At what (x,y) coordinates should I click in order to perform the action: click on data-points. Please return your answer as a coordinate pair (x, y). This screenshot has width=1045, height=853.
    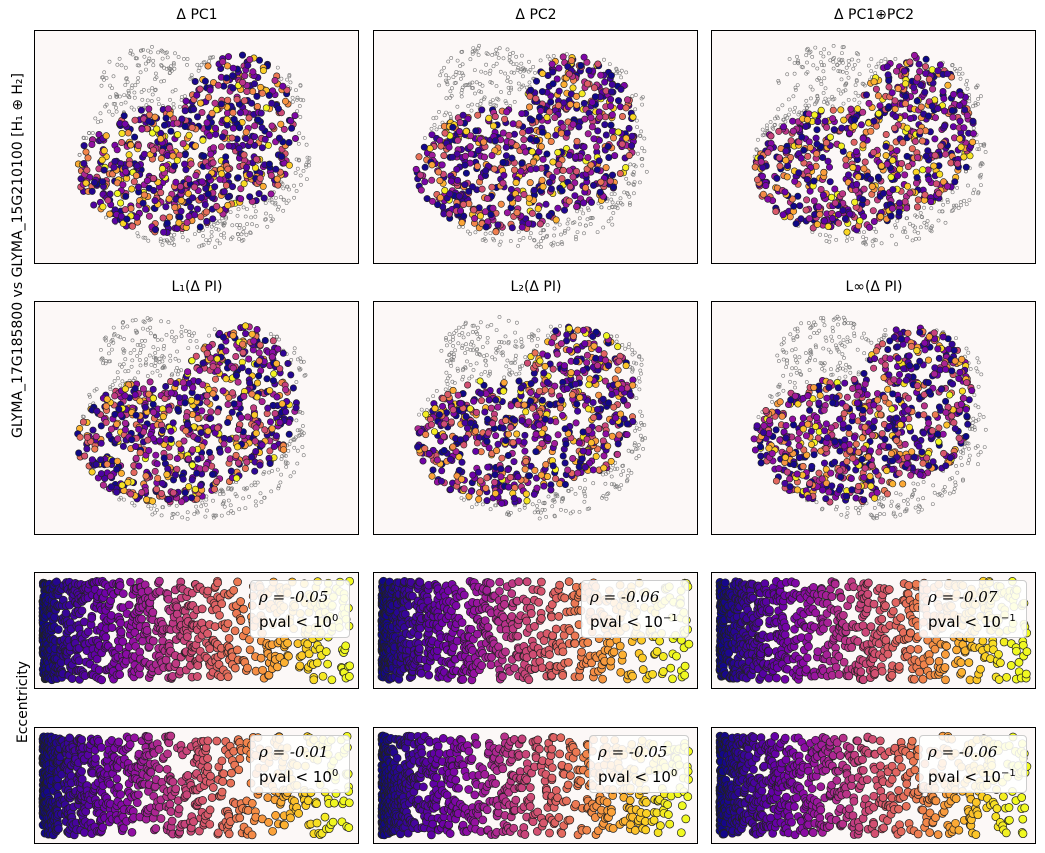
    Looking at the image, I should click on (525, 415).